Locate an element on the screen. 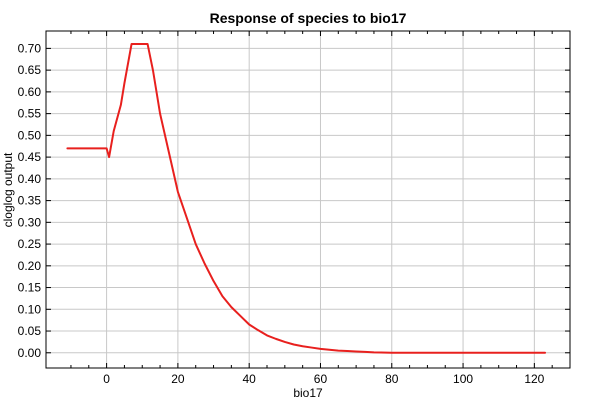 This screenshot has height=400, width=600. y-tick-label: 0.35 is located at coordinates (30, 201).